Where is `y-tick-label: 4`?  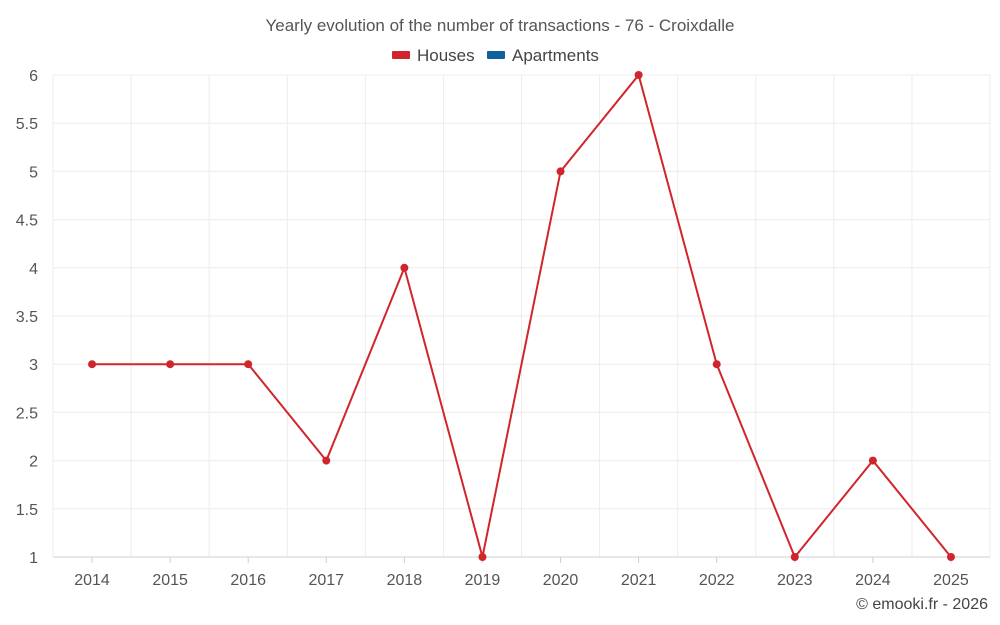
y-tick-label: 4 is located at coordinates (33, 269).